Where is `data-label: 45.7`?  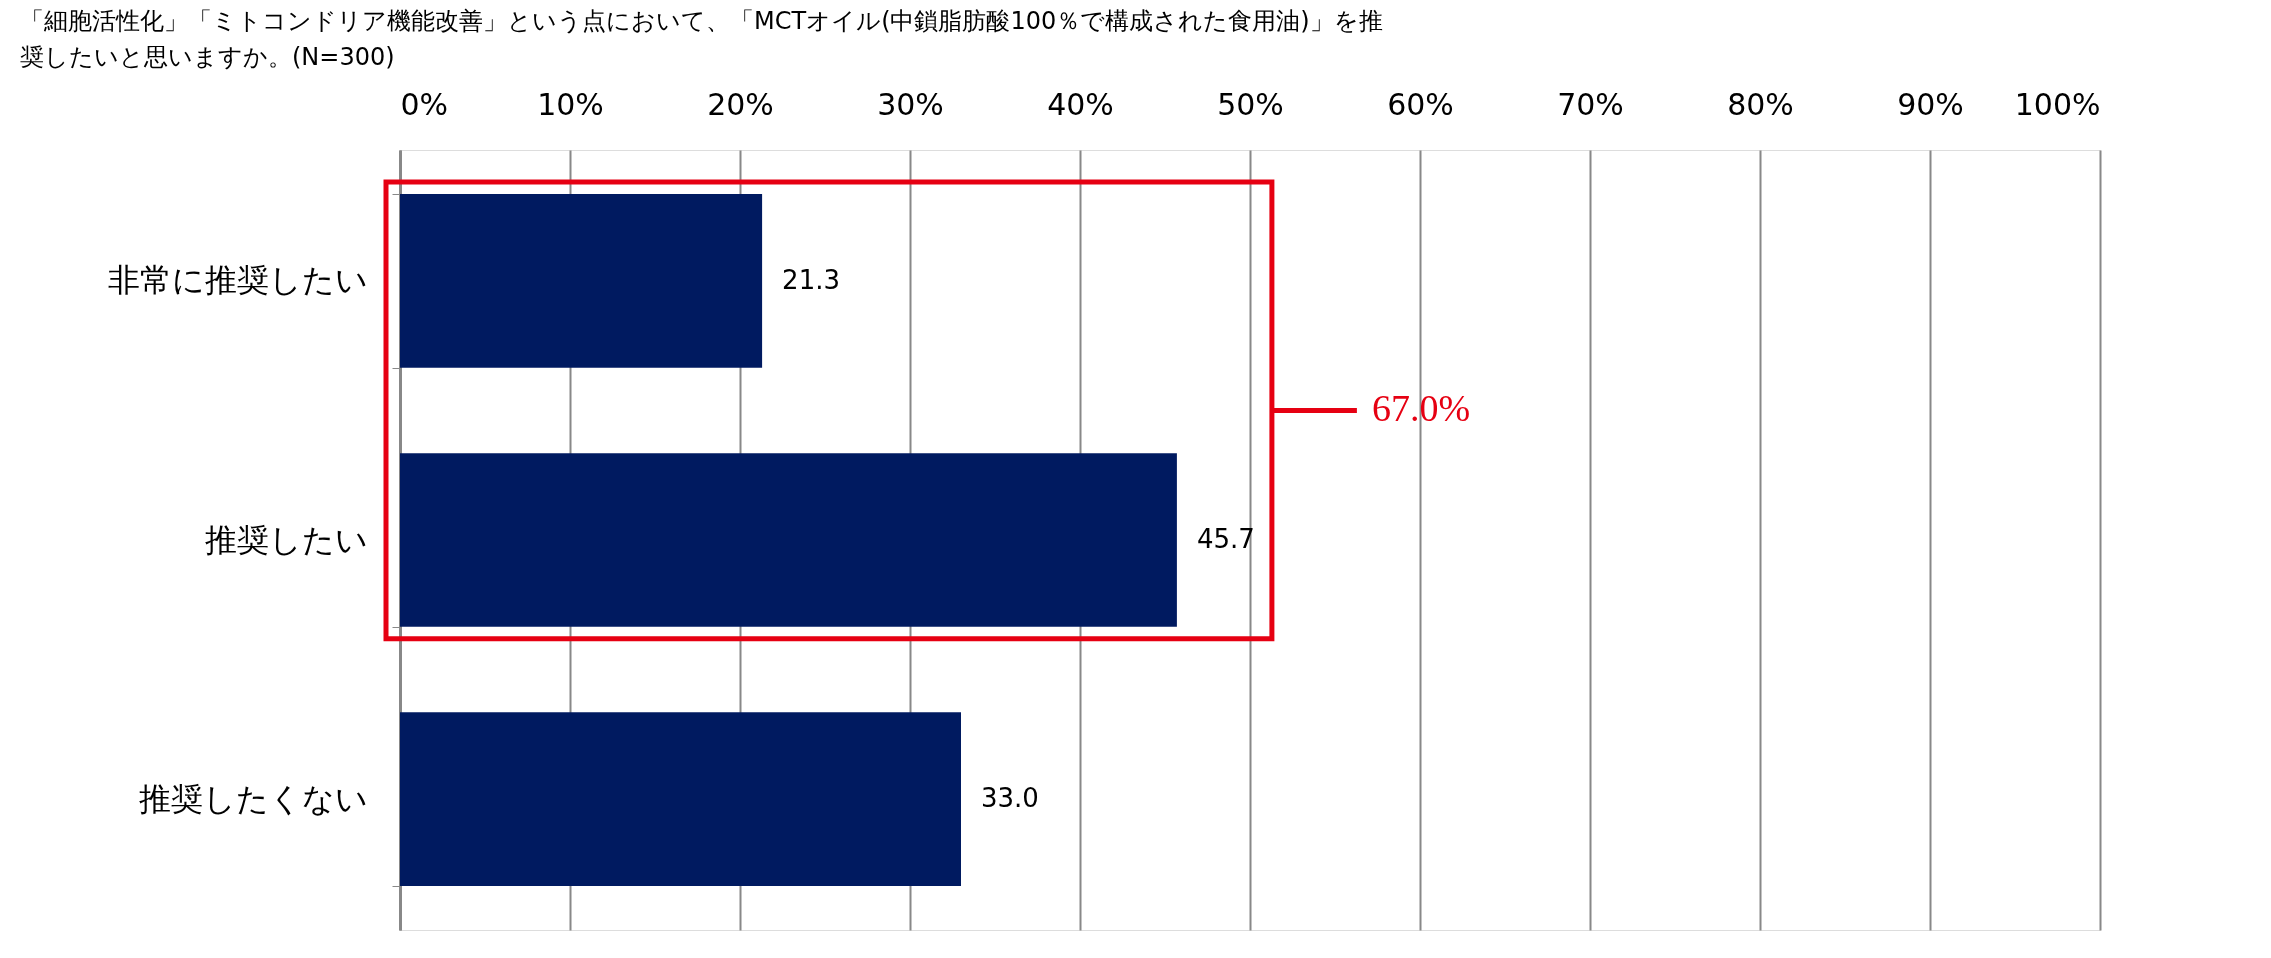
data-label: 45.7 is located at coordinates (1225, 539).